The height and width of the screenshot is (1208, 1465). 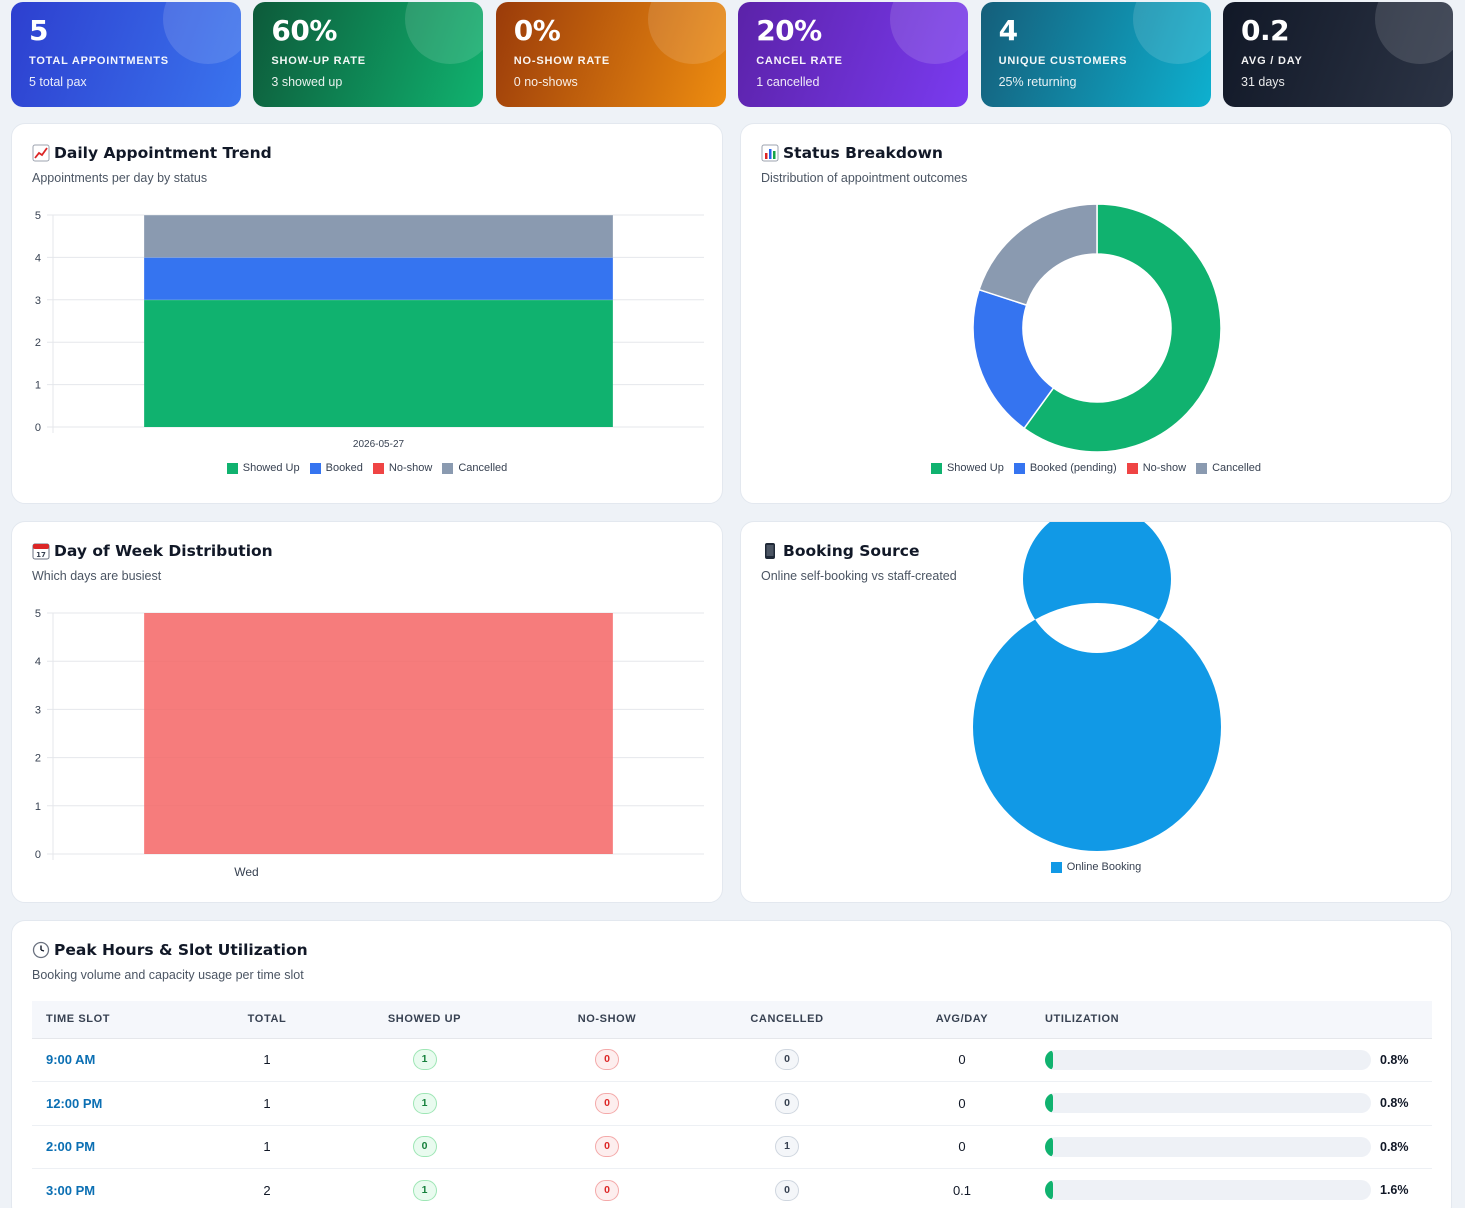 What do you see at coordinates (38, 30) in the screenshot?
I see `kpi-value: 5` at bounding box center [38, 30].